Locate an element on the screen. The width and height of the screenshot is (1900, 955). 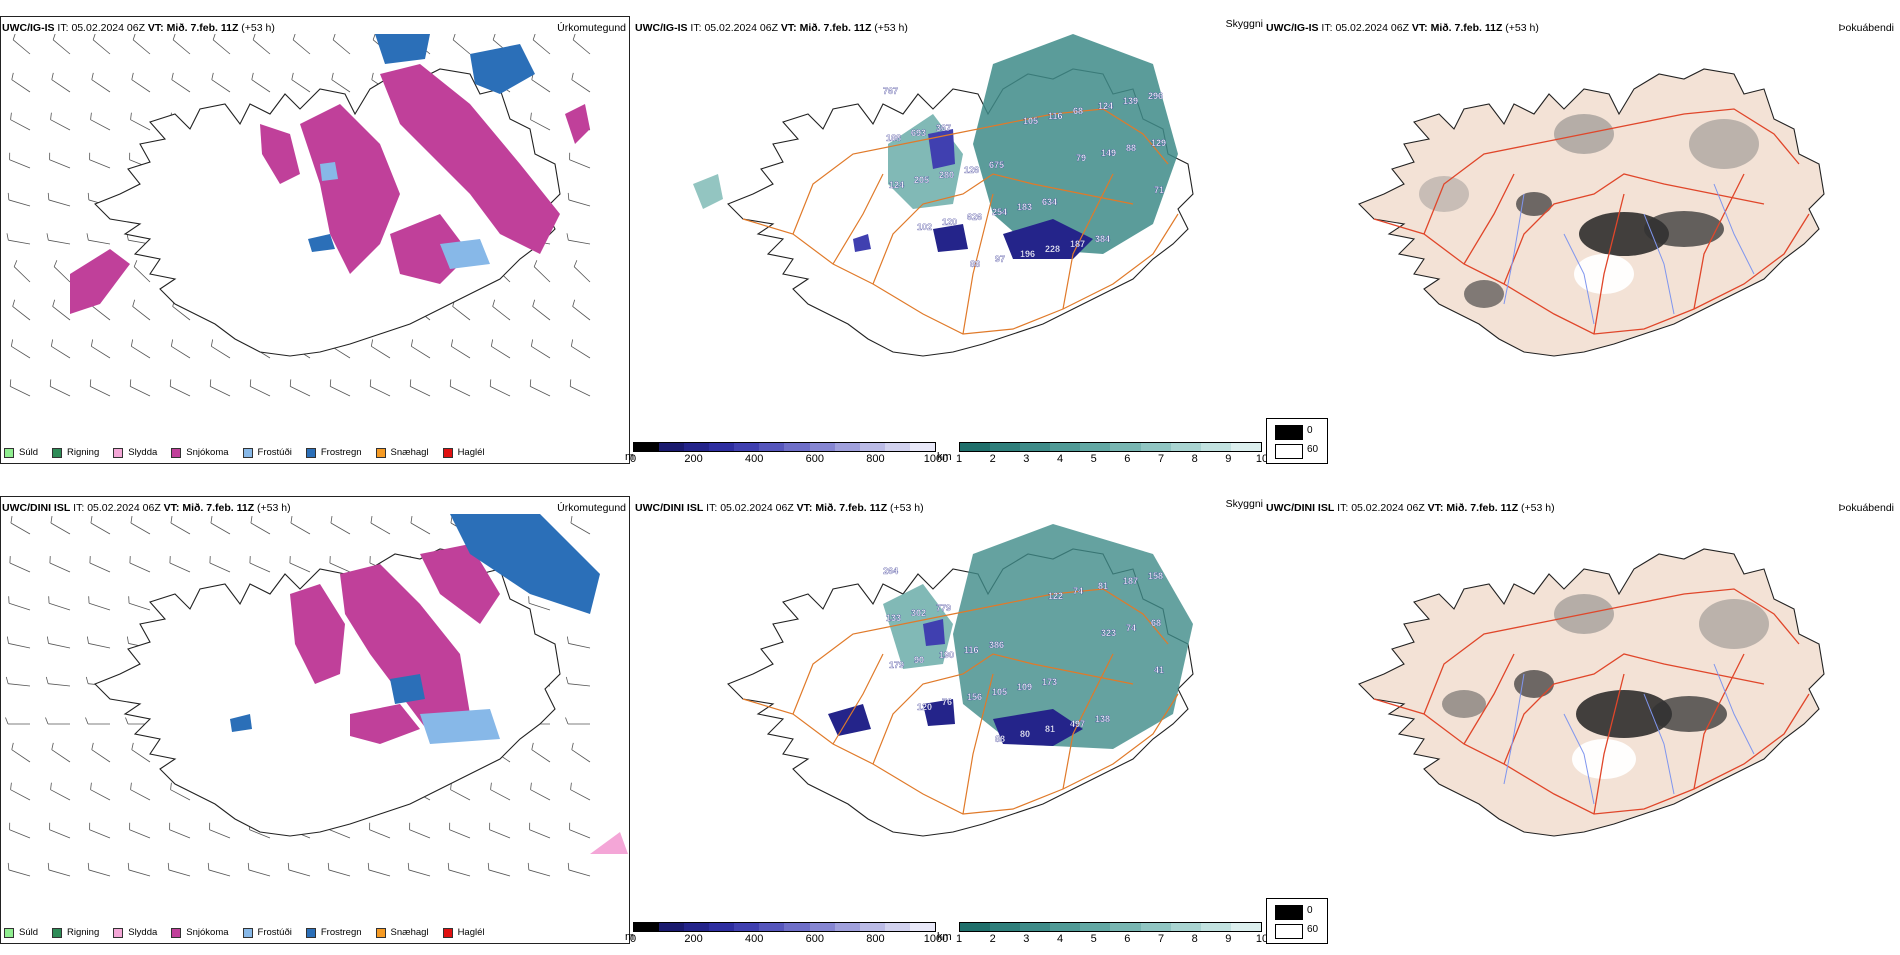
ceiling-value-label: 302 is located at coordinates (918, 613).